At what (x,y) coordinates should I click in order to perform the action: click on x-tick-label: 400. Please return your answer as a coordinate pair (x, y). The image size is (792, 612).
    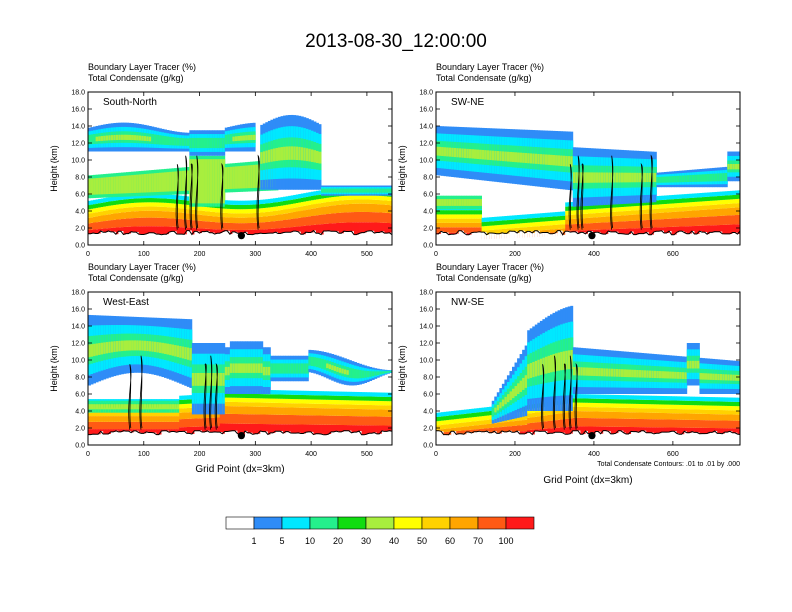
    Looking at the image, I should click on (311, 254).